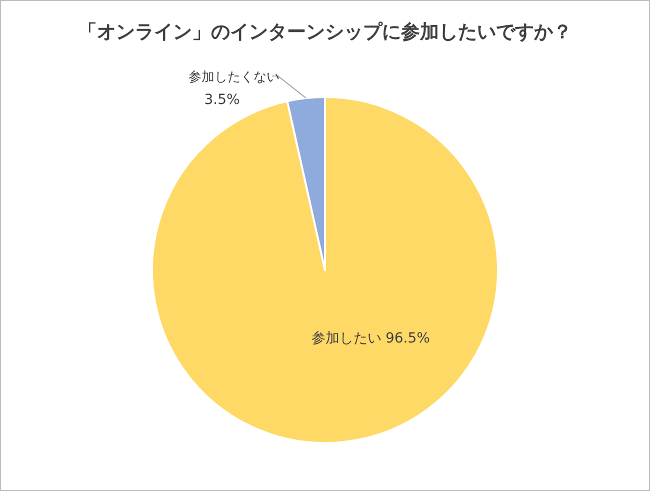  What do you see at coordinates (407, 338) in the screenshot?
I see `data-label: 96.5%` at bounding box center [407, 338].